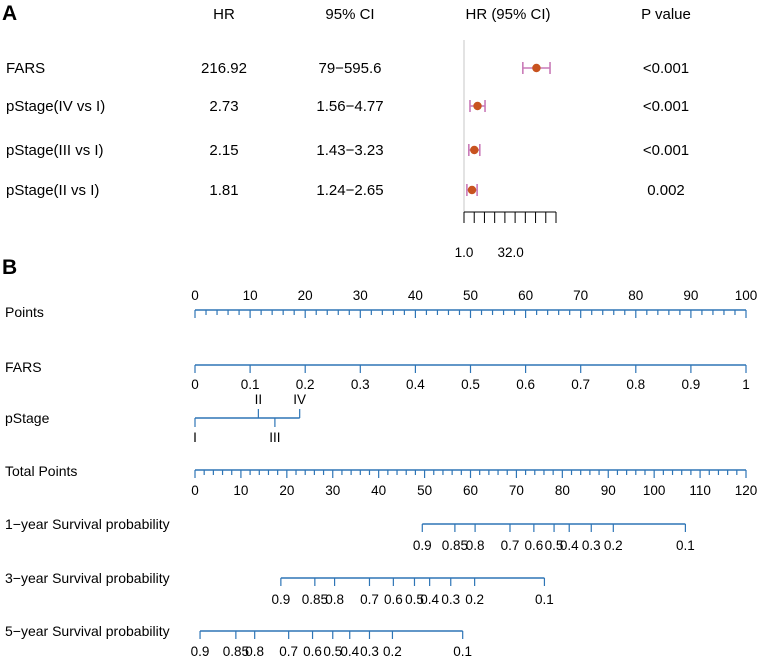 This screenshot has width=761, height=659. I want to click on scale-name: FARS, so click(23, 367).